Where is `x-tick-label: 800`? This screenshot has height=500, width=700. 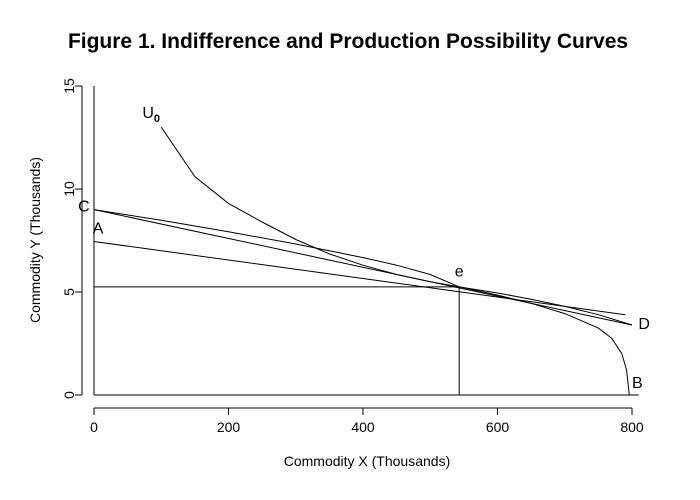 x-tick-label: 800 is located at coordinates (632, 427).